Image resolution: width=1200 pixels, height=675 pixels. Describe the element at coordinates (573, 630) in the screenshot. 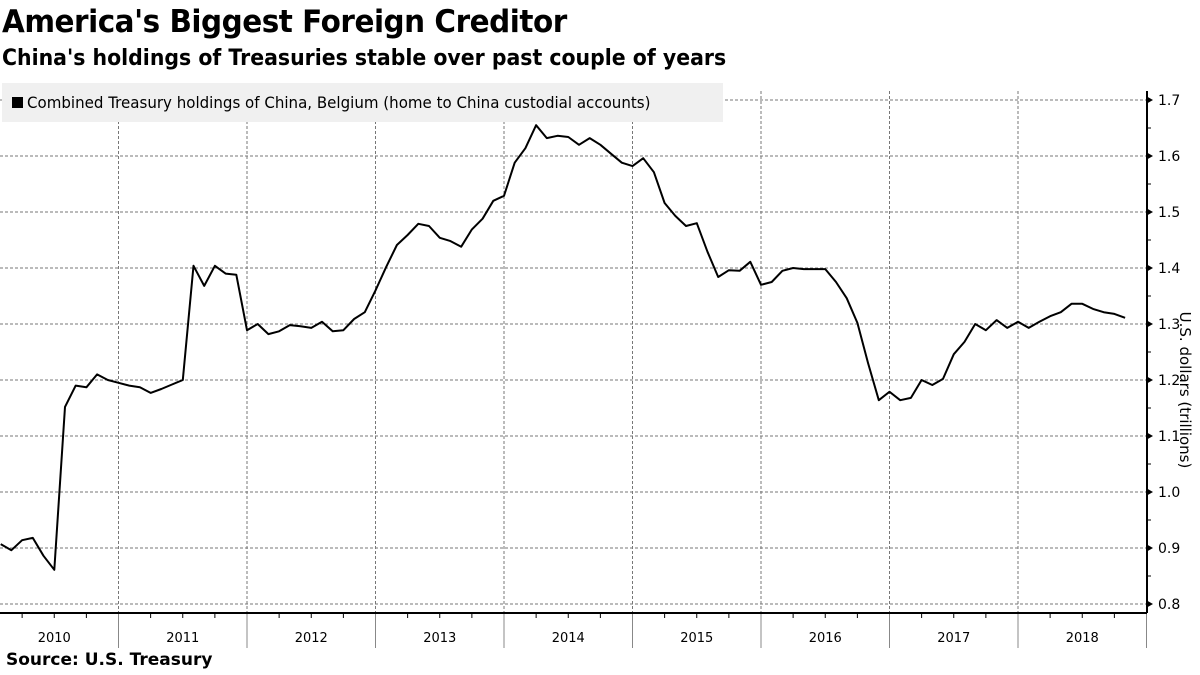

I see `x-axis: 2010 2011 2012 2013 2014 2015 2016 2017 2018` at that location.